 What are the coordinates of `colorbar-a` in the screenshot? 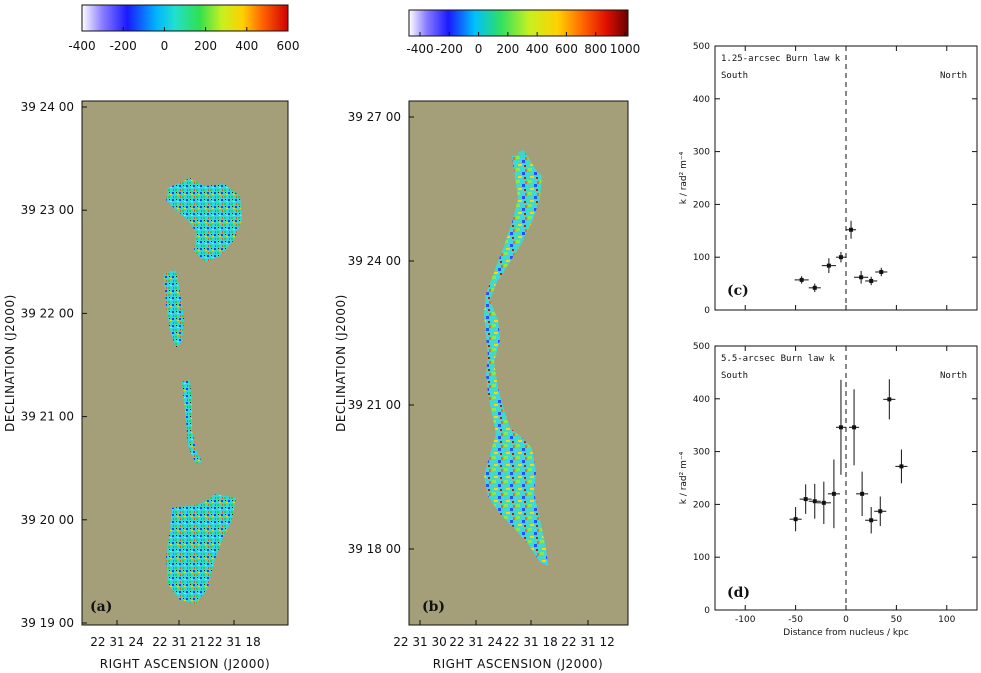 It's located at (185, 18).